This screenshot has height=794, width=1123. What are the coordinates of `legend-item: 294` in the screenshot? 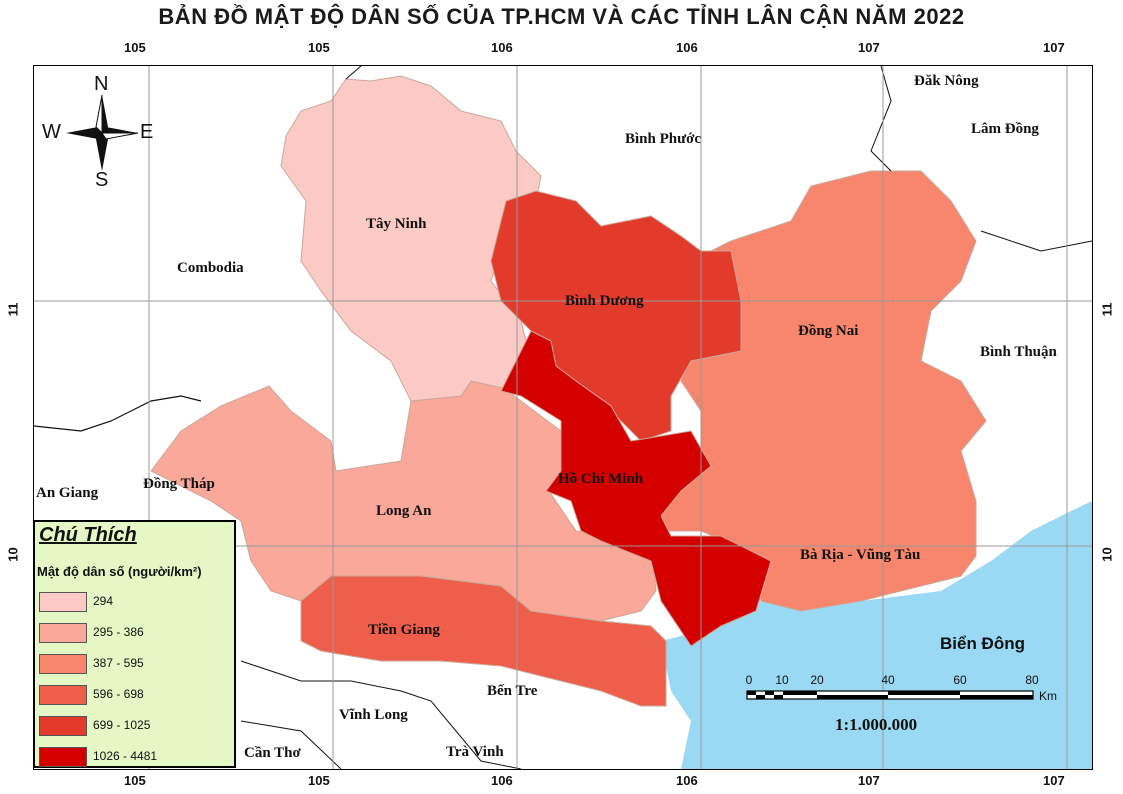 It's located at (134, 602).